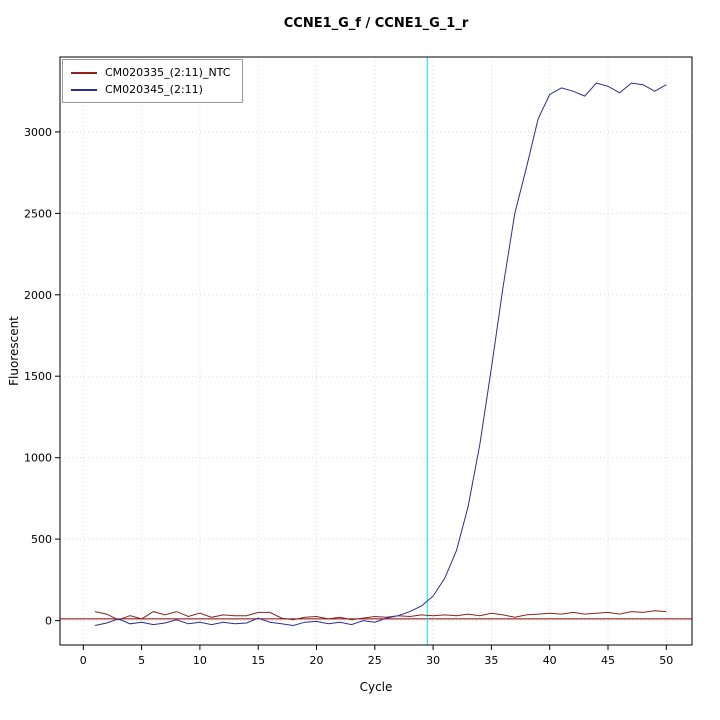  I want to click on y-tick-label: 500, so click(41, 539).